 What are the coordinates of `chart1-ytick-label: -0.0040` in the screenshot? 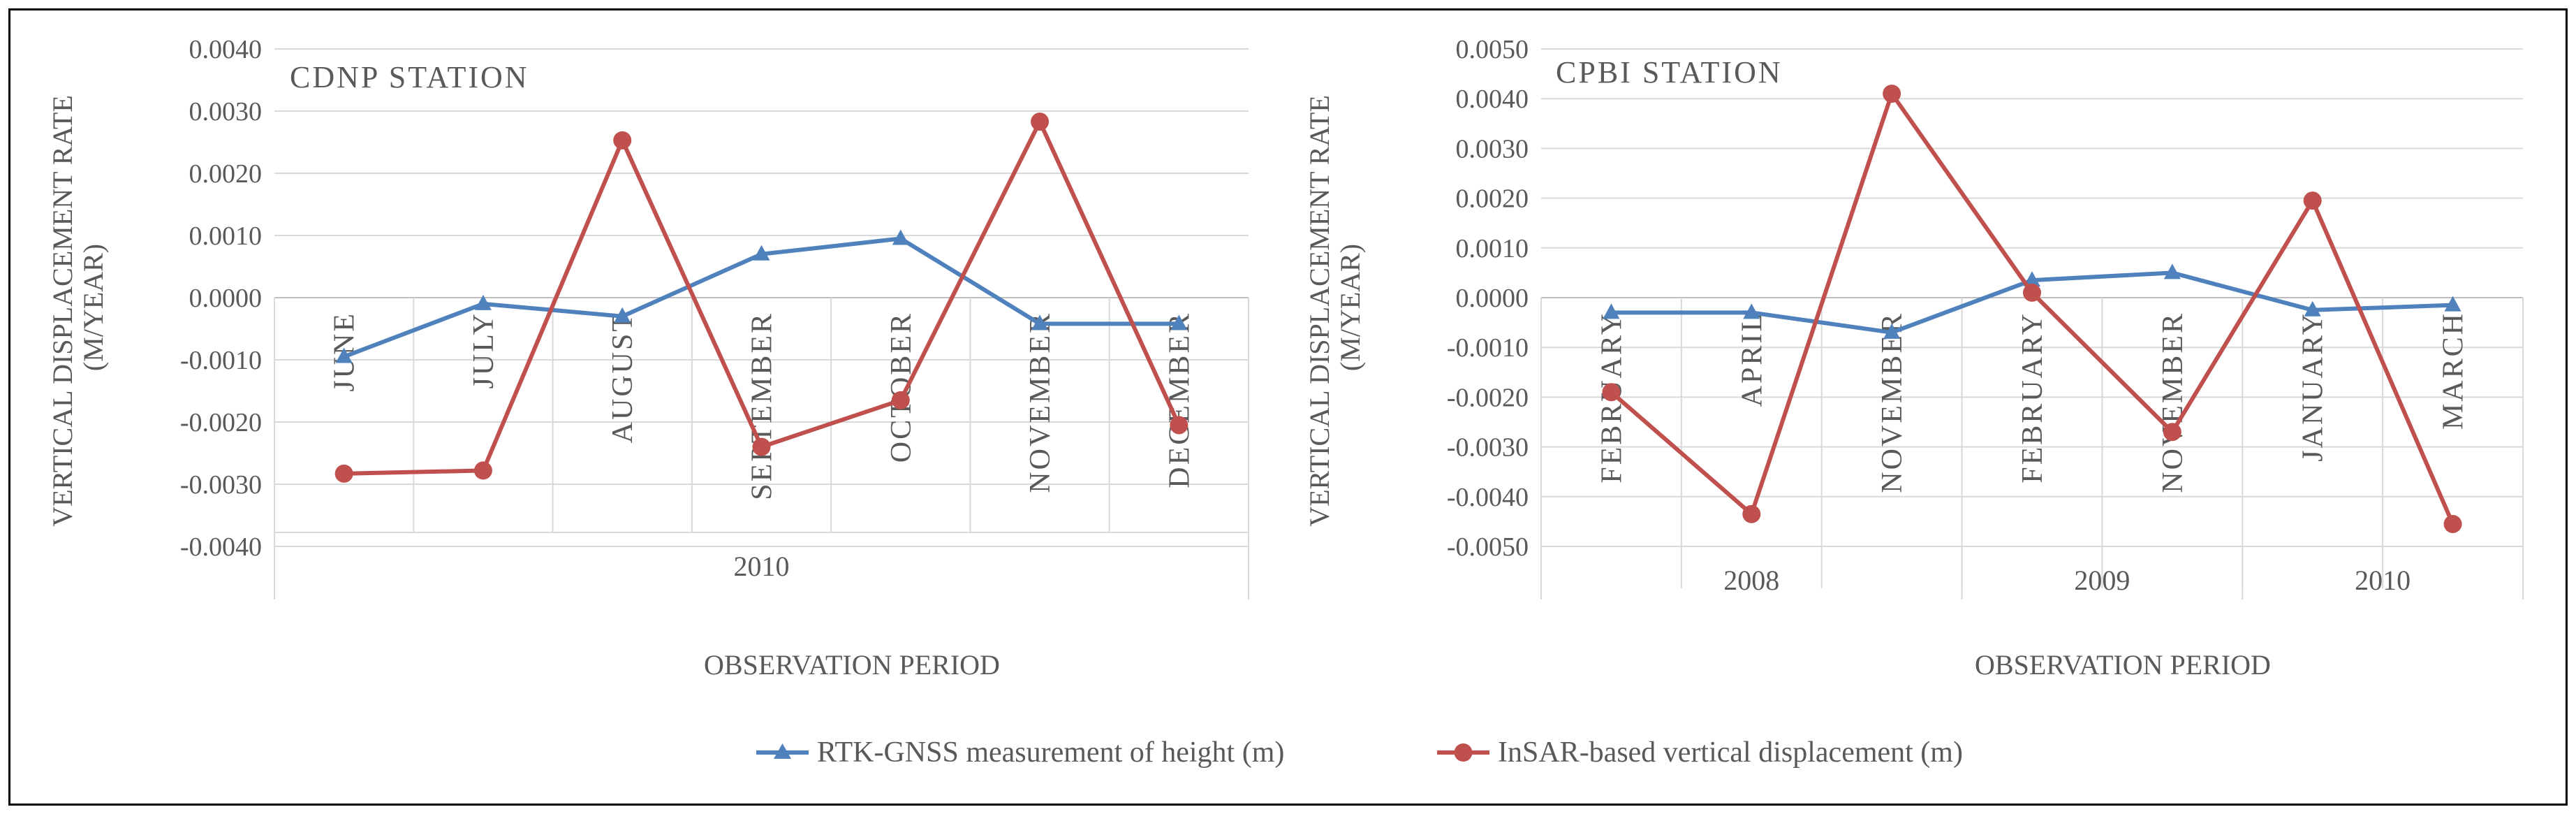 It's located at (221, 547).